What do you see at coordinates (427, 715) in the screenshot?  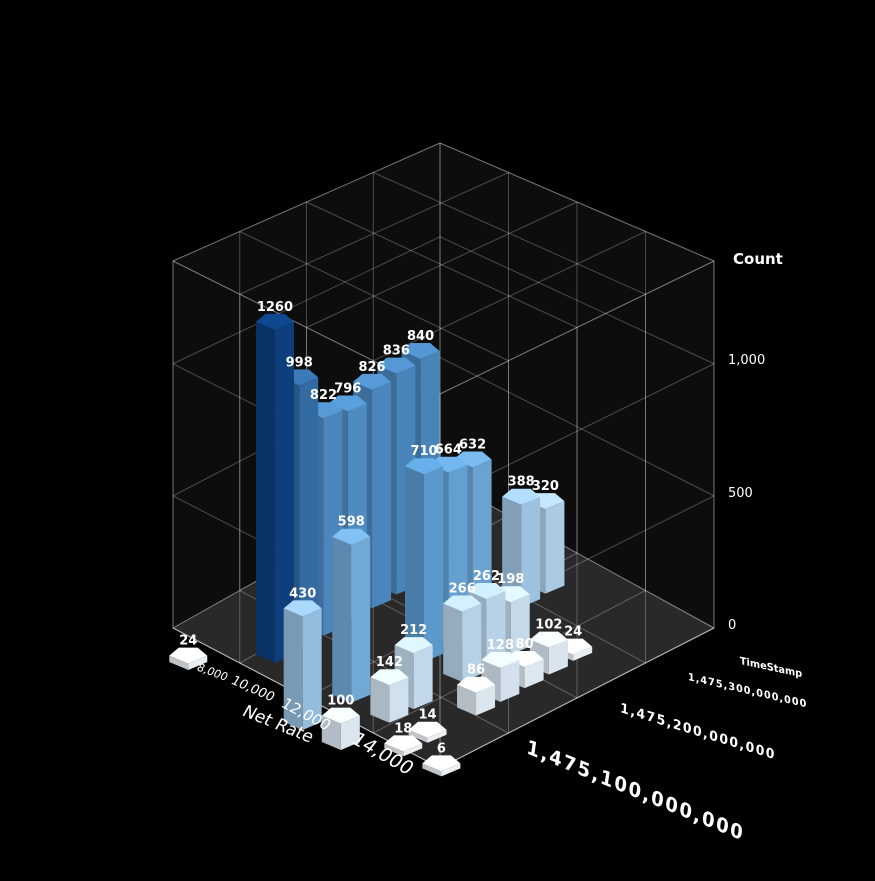 I see `bar-value-label: 14` at bounding box center [427, 715].